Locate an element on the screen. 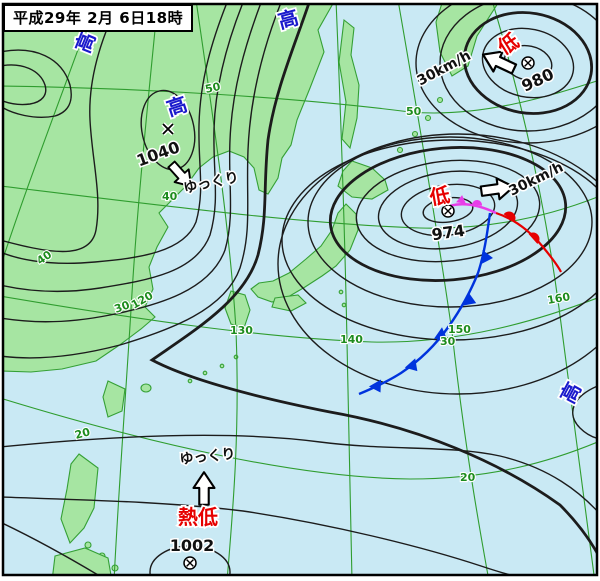  parallel-30n is located at coordinates (300, 319).